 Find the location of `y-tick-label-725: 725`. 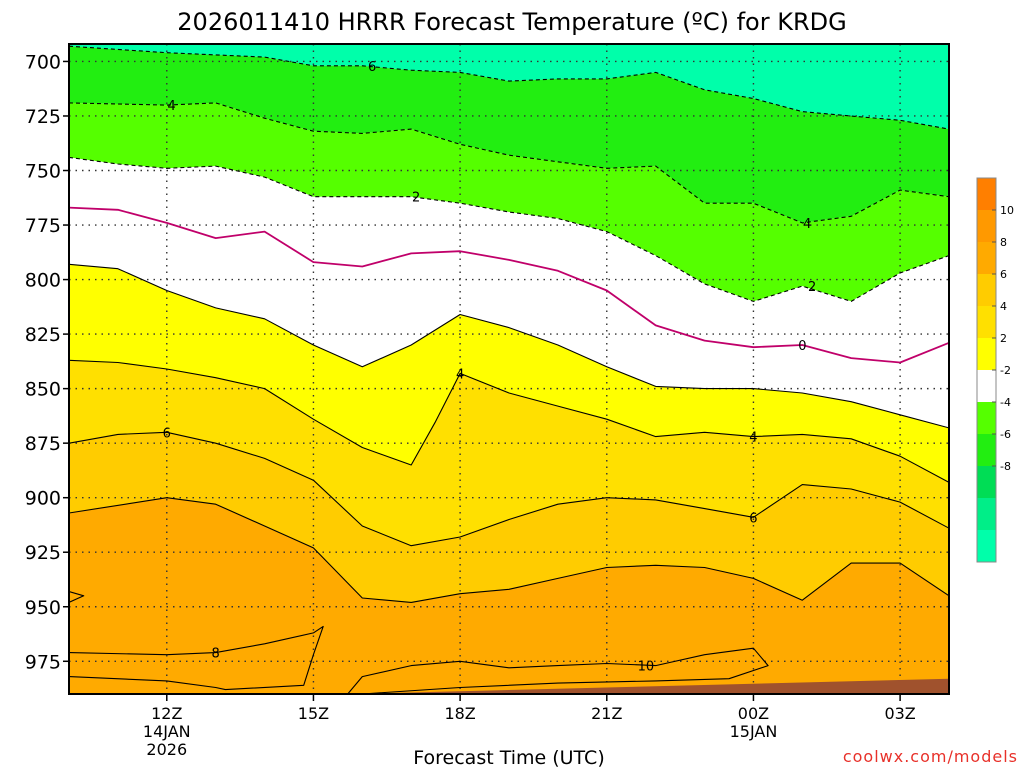

y-tick-label-725: 725 is located at coordinates (43, 117).